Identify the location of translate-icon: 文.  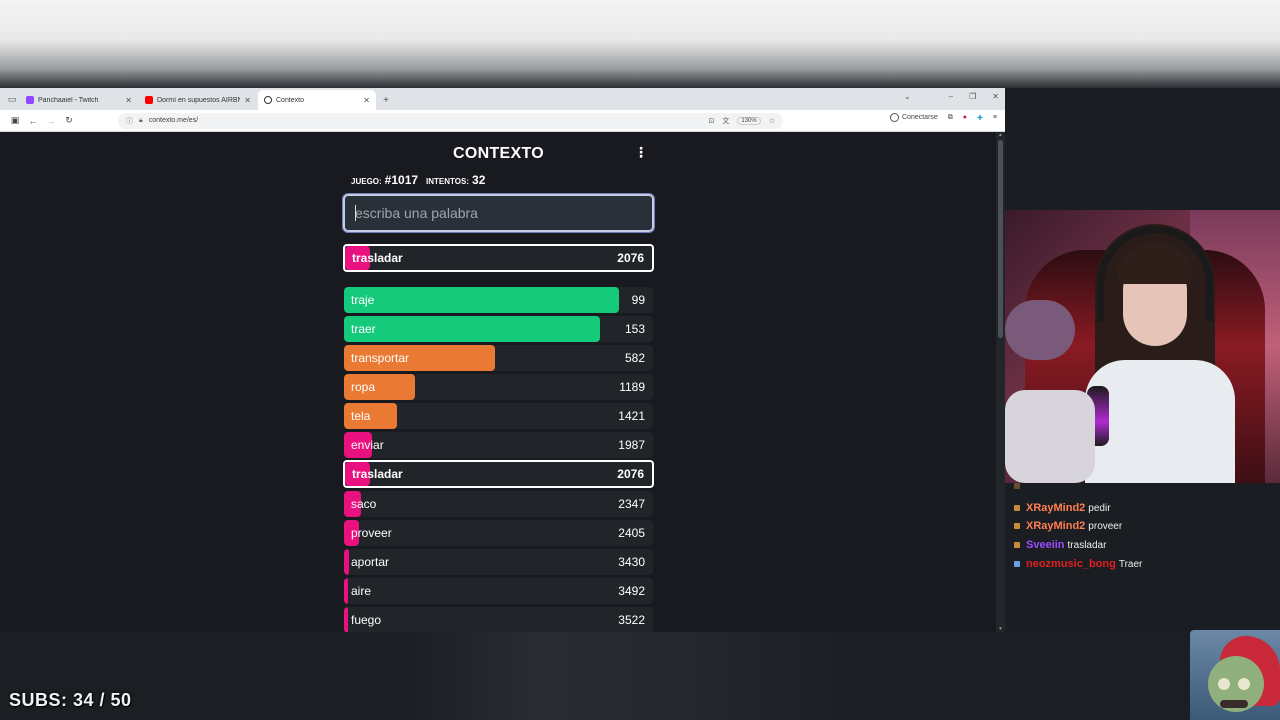
(726, 121).